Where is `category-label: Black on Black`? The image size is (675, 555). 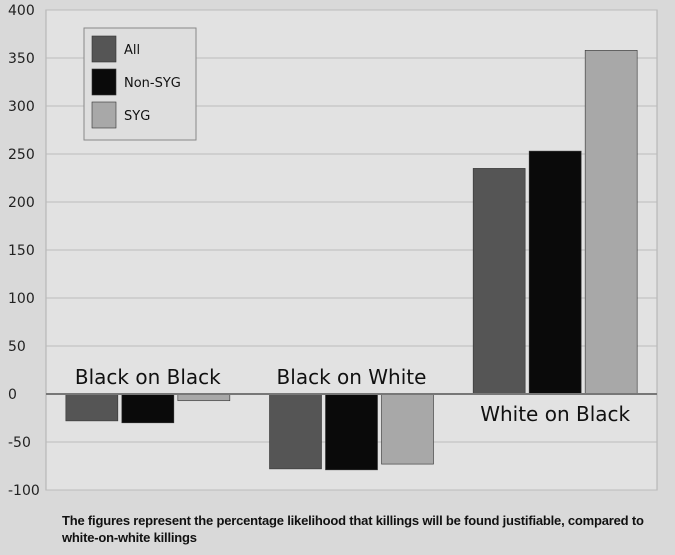
category-label: Black on Black is located at coordinates (148, 377).